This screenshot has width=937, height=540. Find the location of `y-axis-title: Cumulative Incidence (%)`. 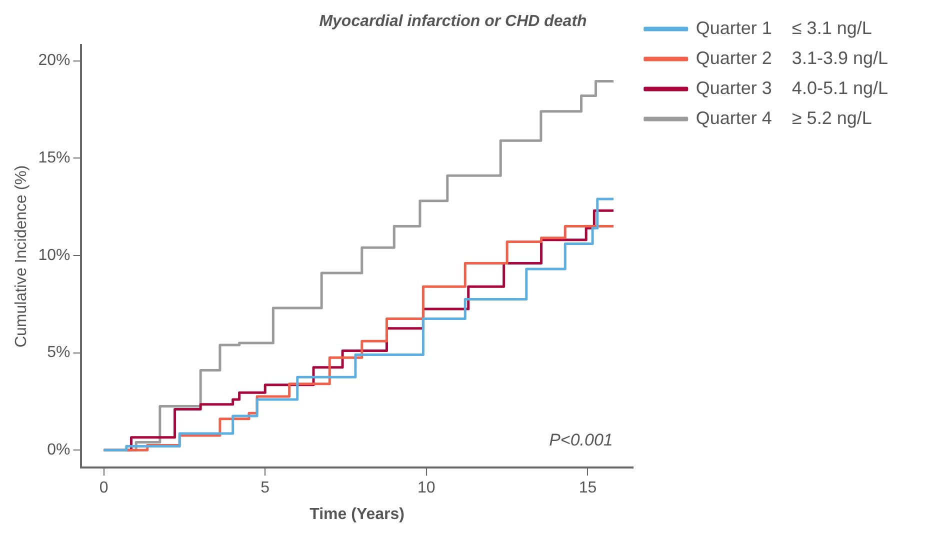

y-axis-title: Cumulative Incidence (%) is located at coordinates (21, 256).